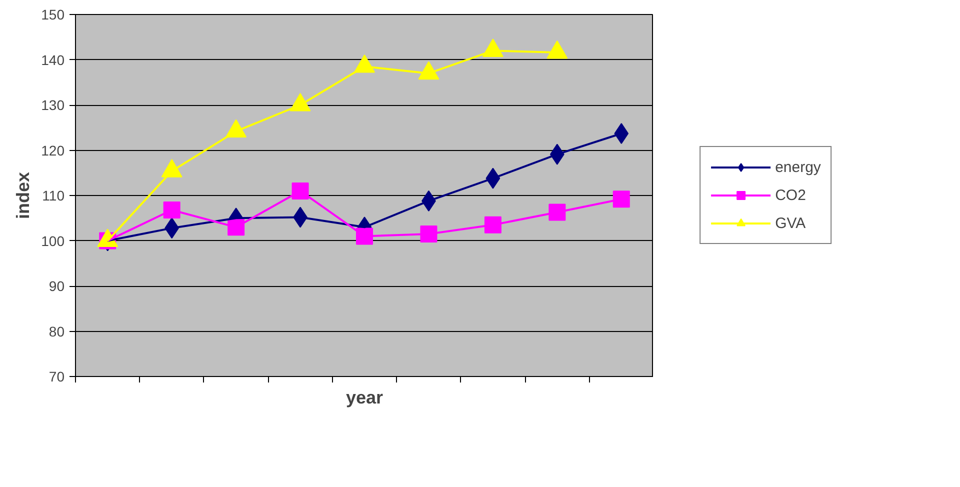 This screenshot has width=960, height=487. I want to click on y-tick-label: 110, so click(53, 196).